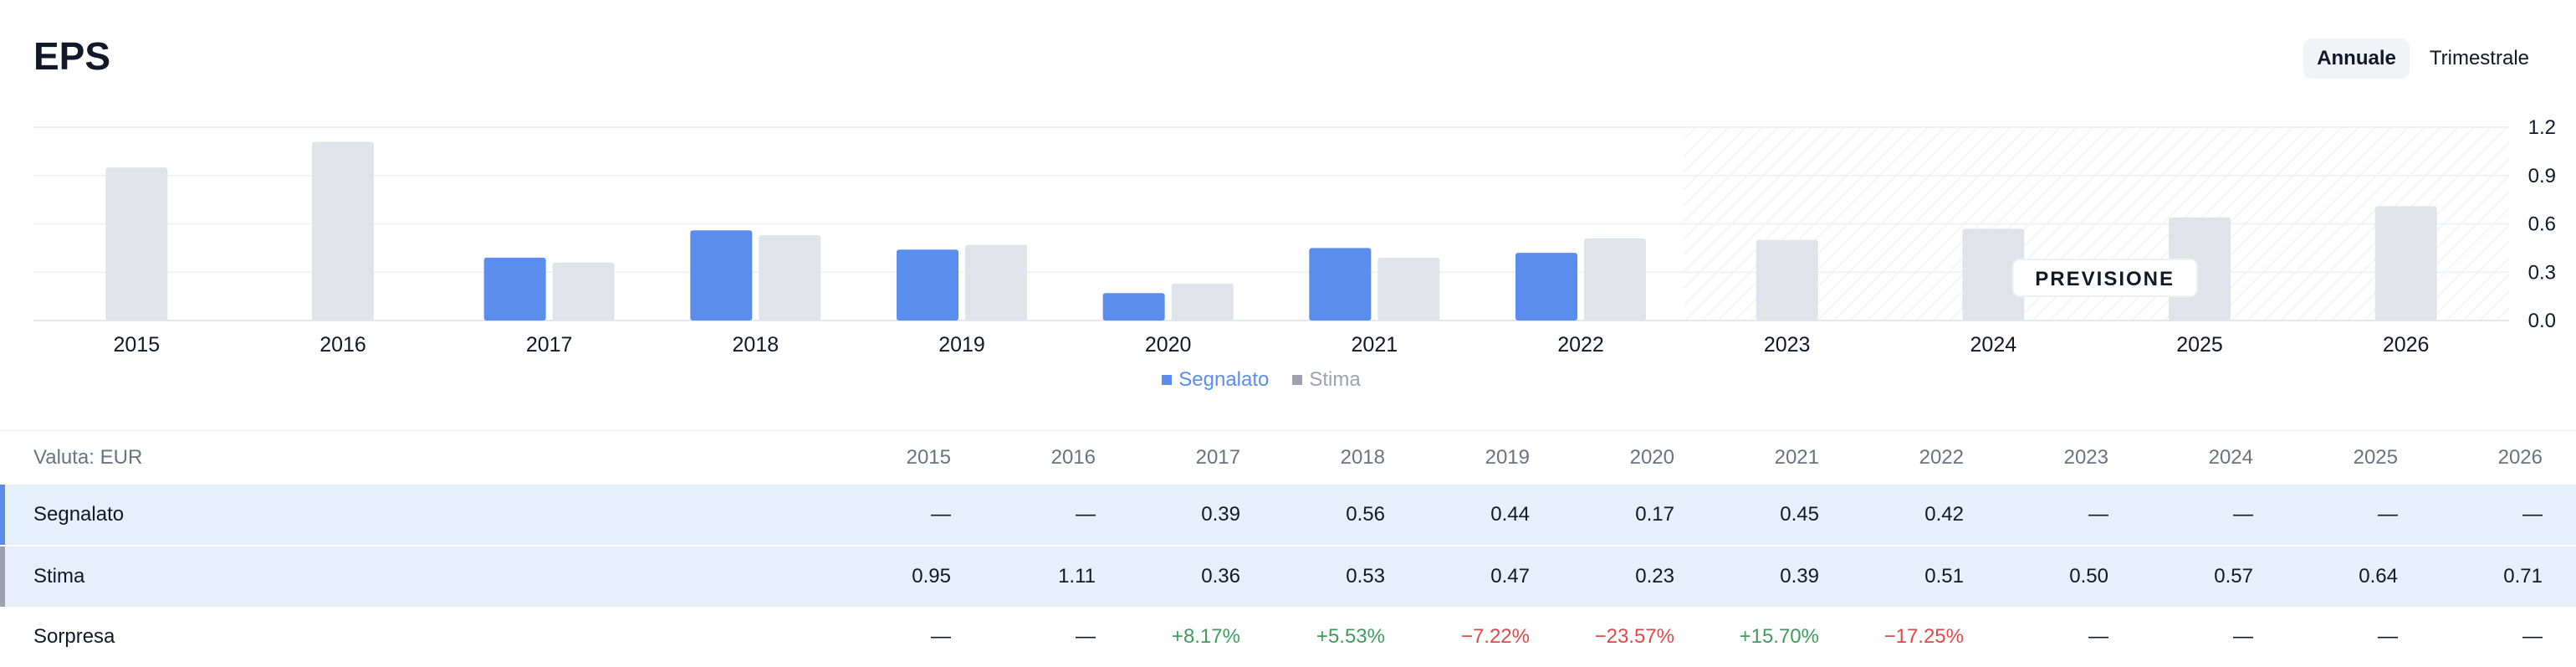 This screenshot has height=667, width=2576. What do you see at coordinates (721, 275) in the screenshot?
I see `bar-reported-2018` at bounding box center [721, 275].